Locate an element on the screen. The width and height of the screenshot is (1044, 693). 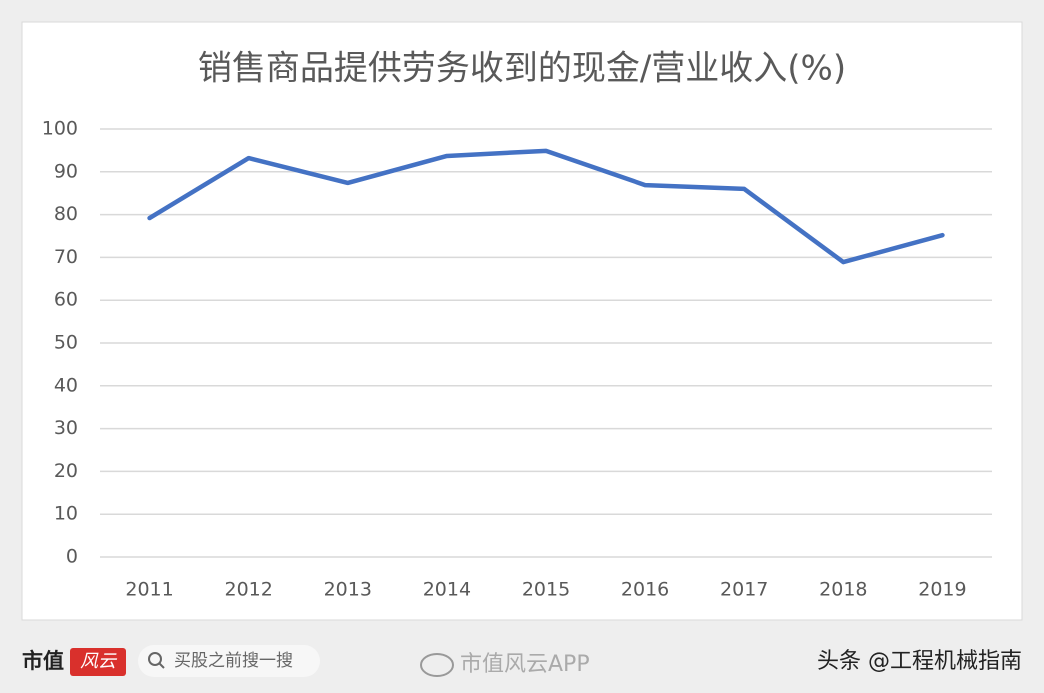
line is located at coordinates (546, 206).